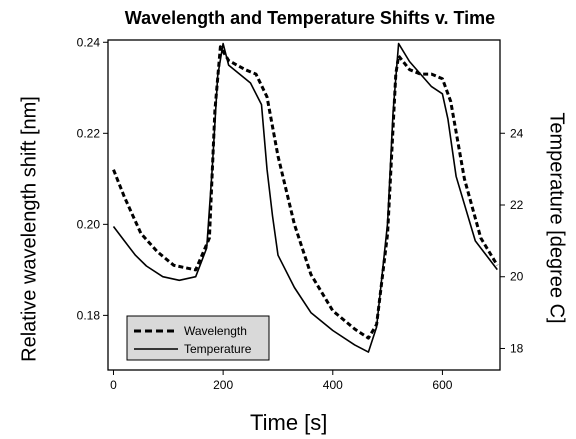 The height and width of the screenshot is (439, 576). I want to click on y2-tick-label: 20, so click(517, 277).